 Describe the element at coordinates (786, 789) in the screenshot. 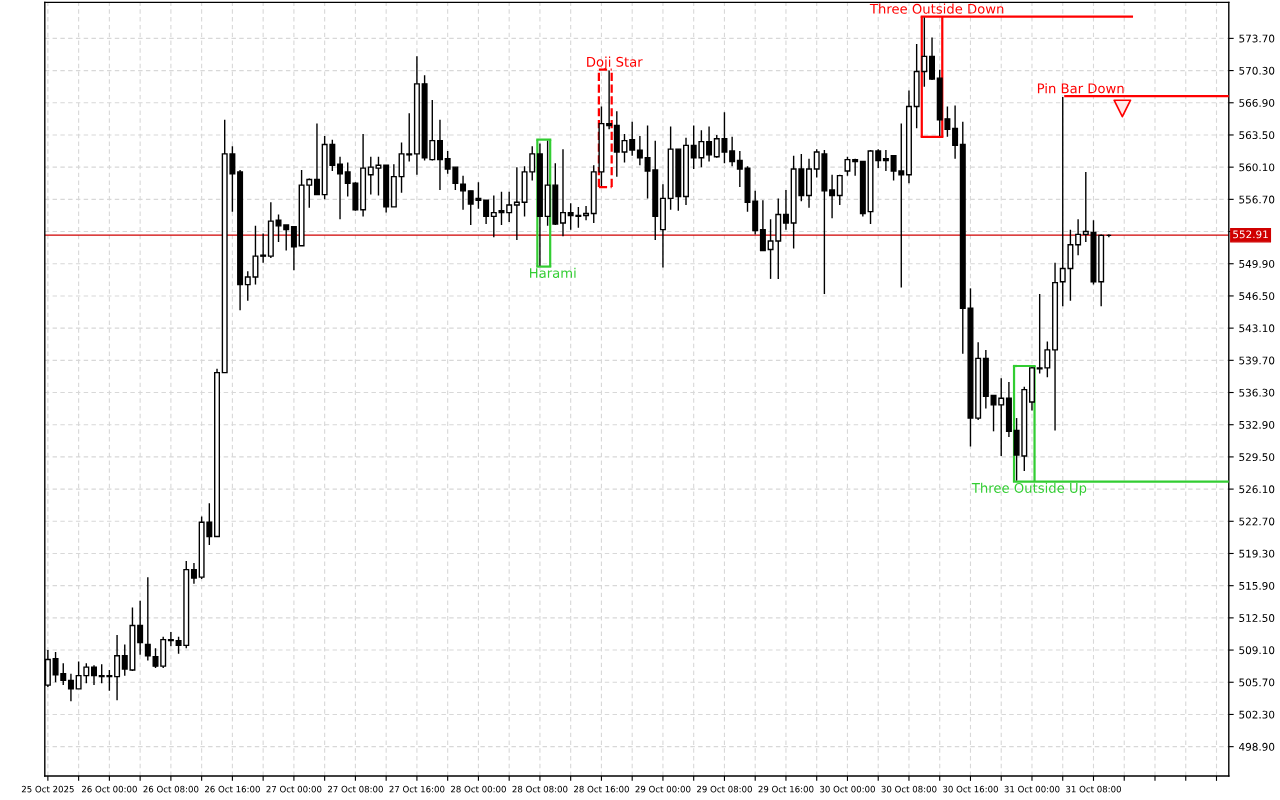

I see `x-tick-label: 29 Oct 16:00` at that location.